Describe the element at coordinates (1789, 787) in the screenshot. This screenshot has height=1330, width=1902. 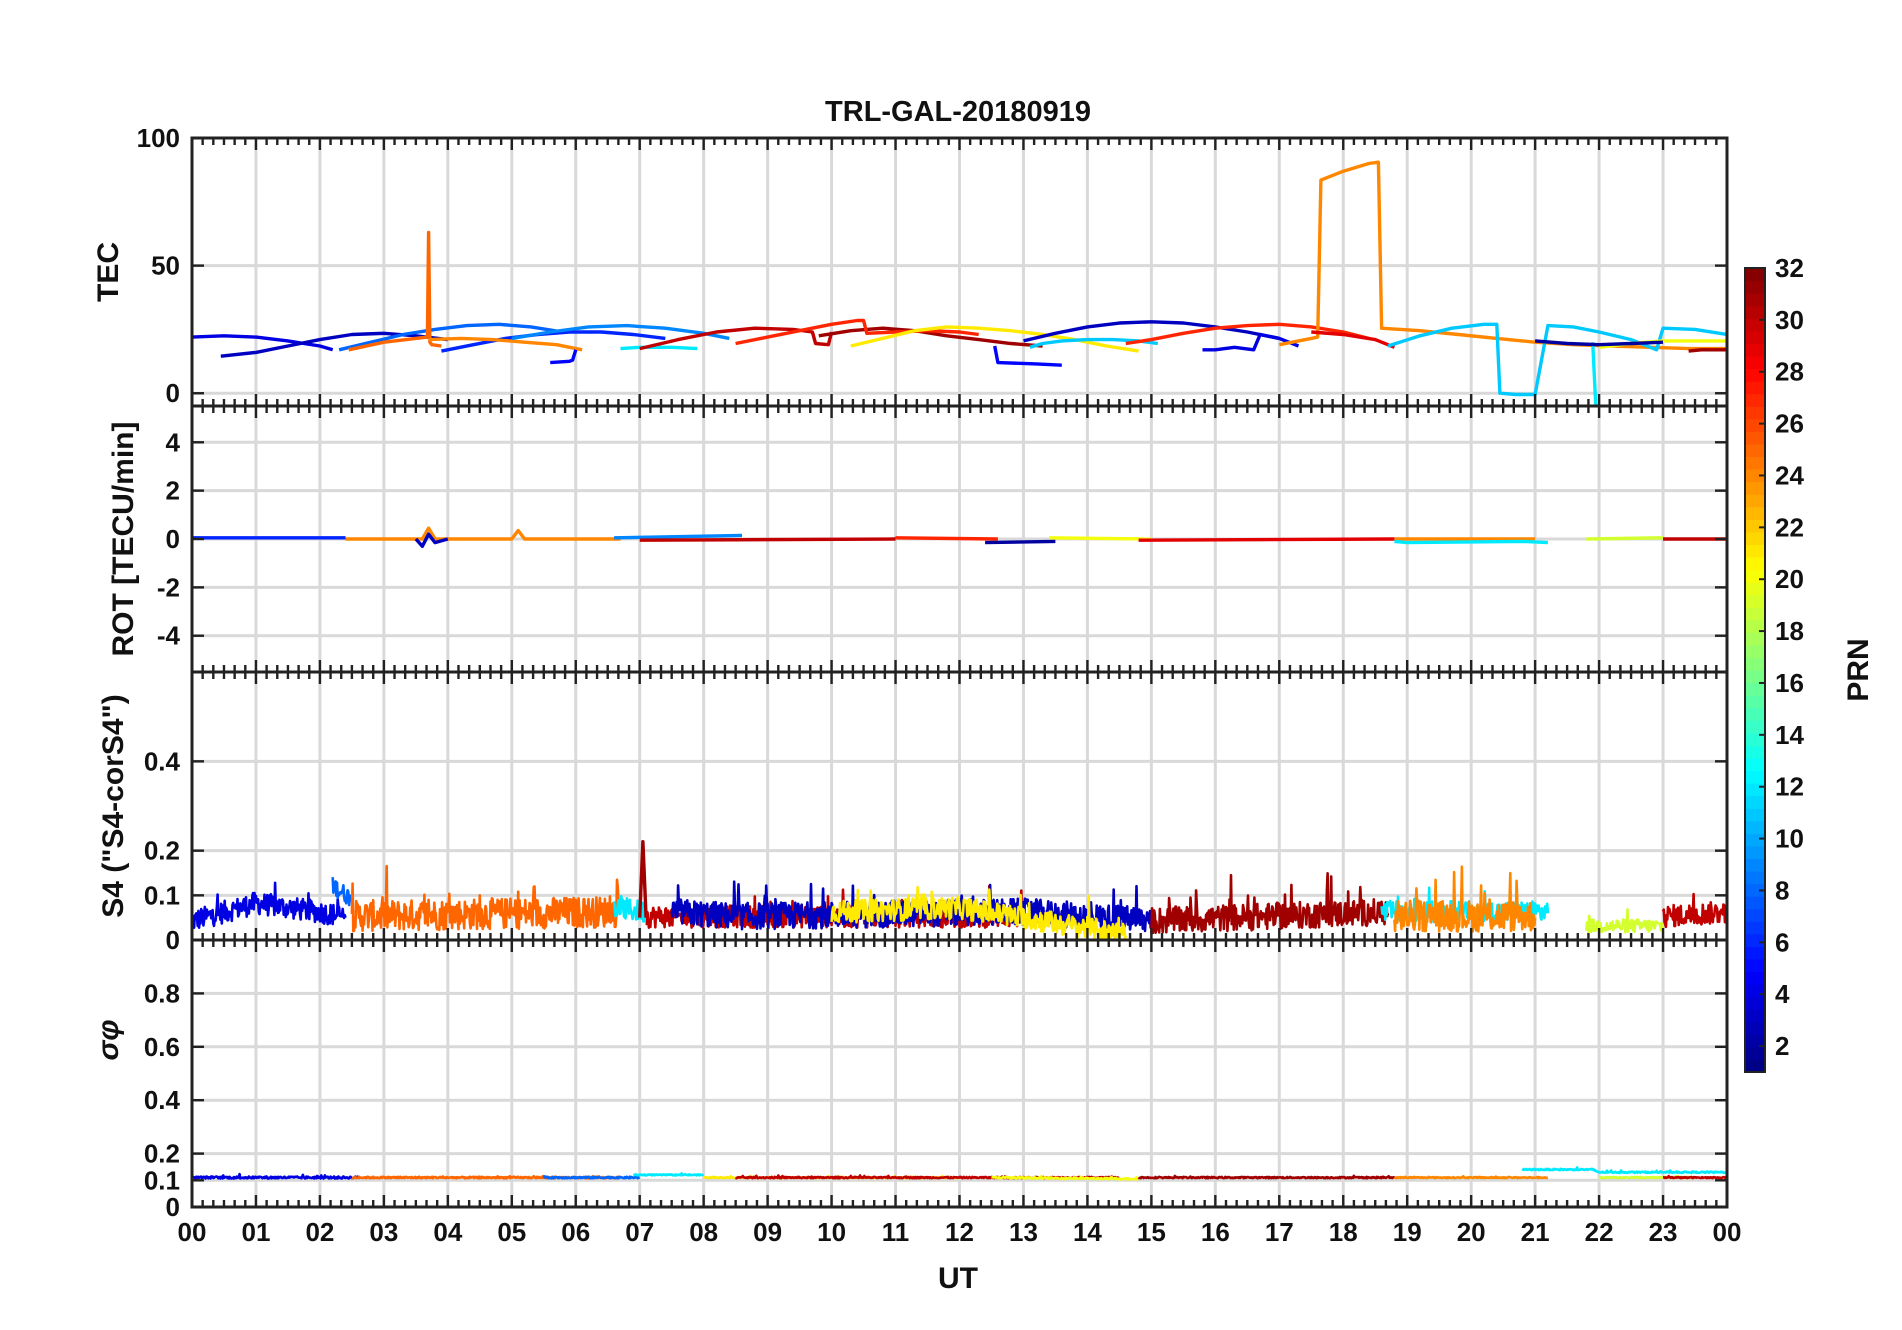
I see `colorbar-tick-label: 12` at that location.